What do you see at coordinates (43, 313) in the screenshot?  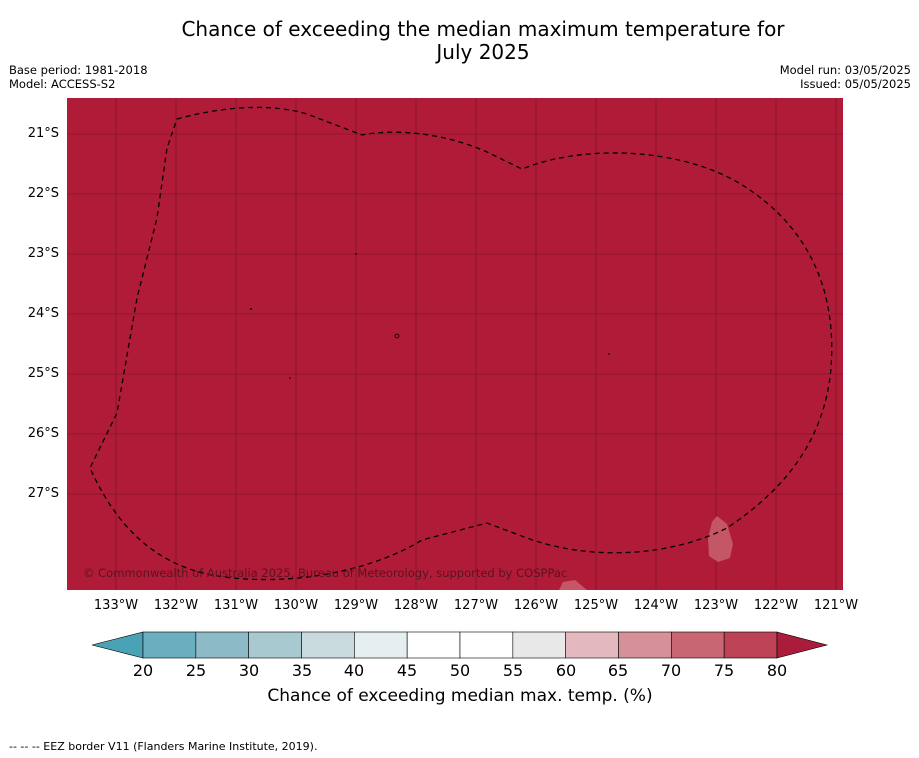 I see `lat-label-24: 24°S` at bounding box center [43, 313].